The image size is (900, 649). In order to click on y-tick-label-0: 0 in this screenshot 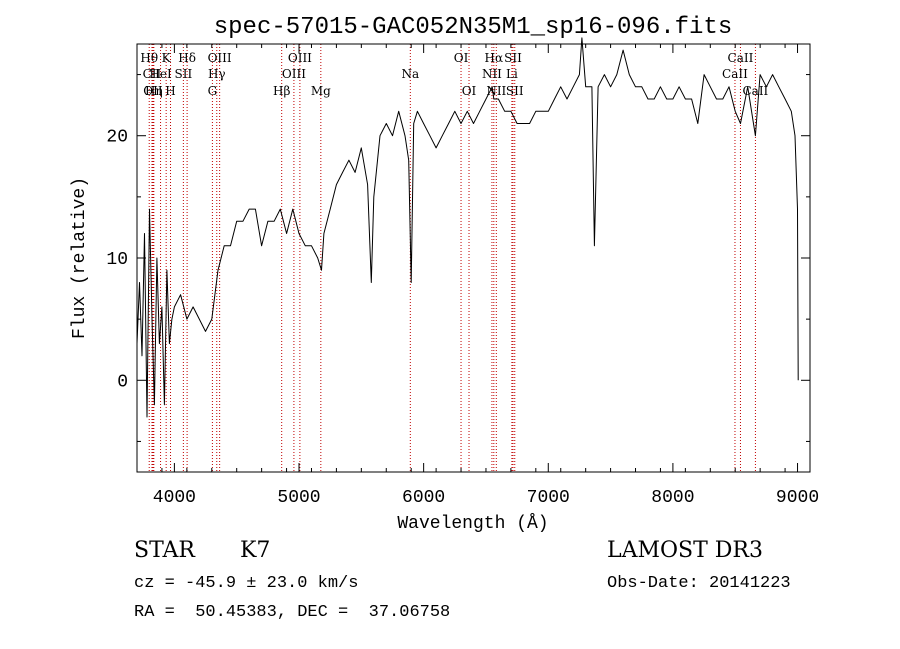, I will do `click(122, 382)`.